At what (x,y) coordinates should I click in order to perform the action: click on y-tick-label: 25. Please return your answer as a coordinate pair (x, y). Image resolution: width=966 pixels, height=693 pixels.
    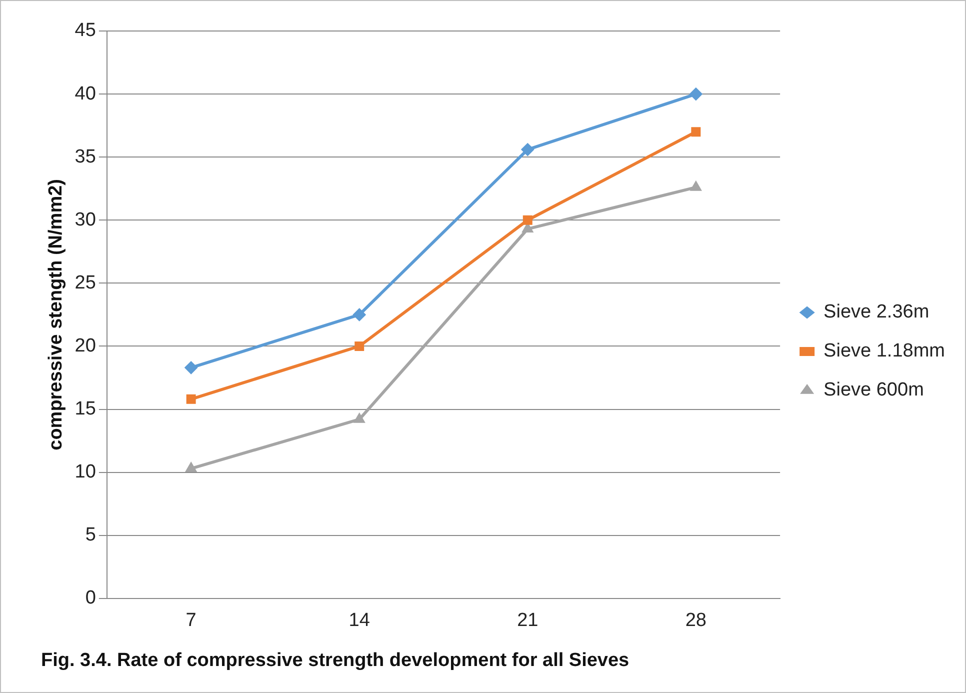
    Looking at the image, I should click on (85, 283).